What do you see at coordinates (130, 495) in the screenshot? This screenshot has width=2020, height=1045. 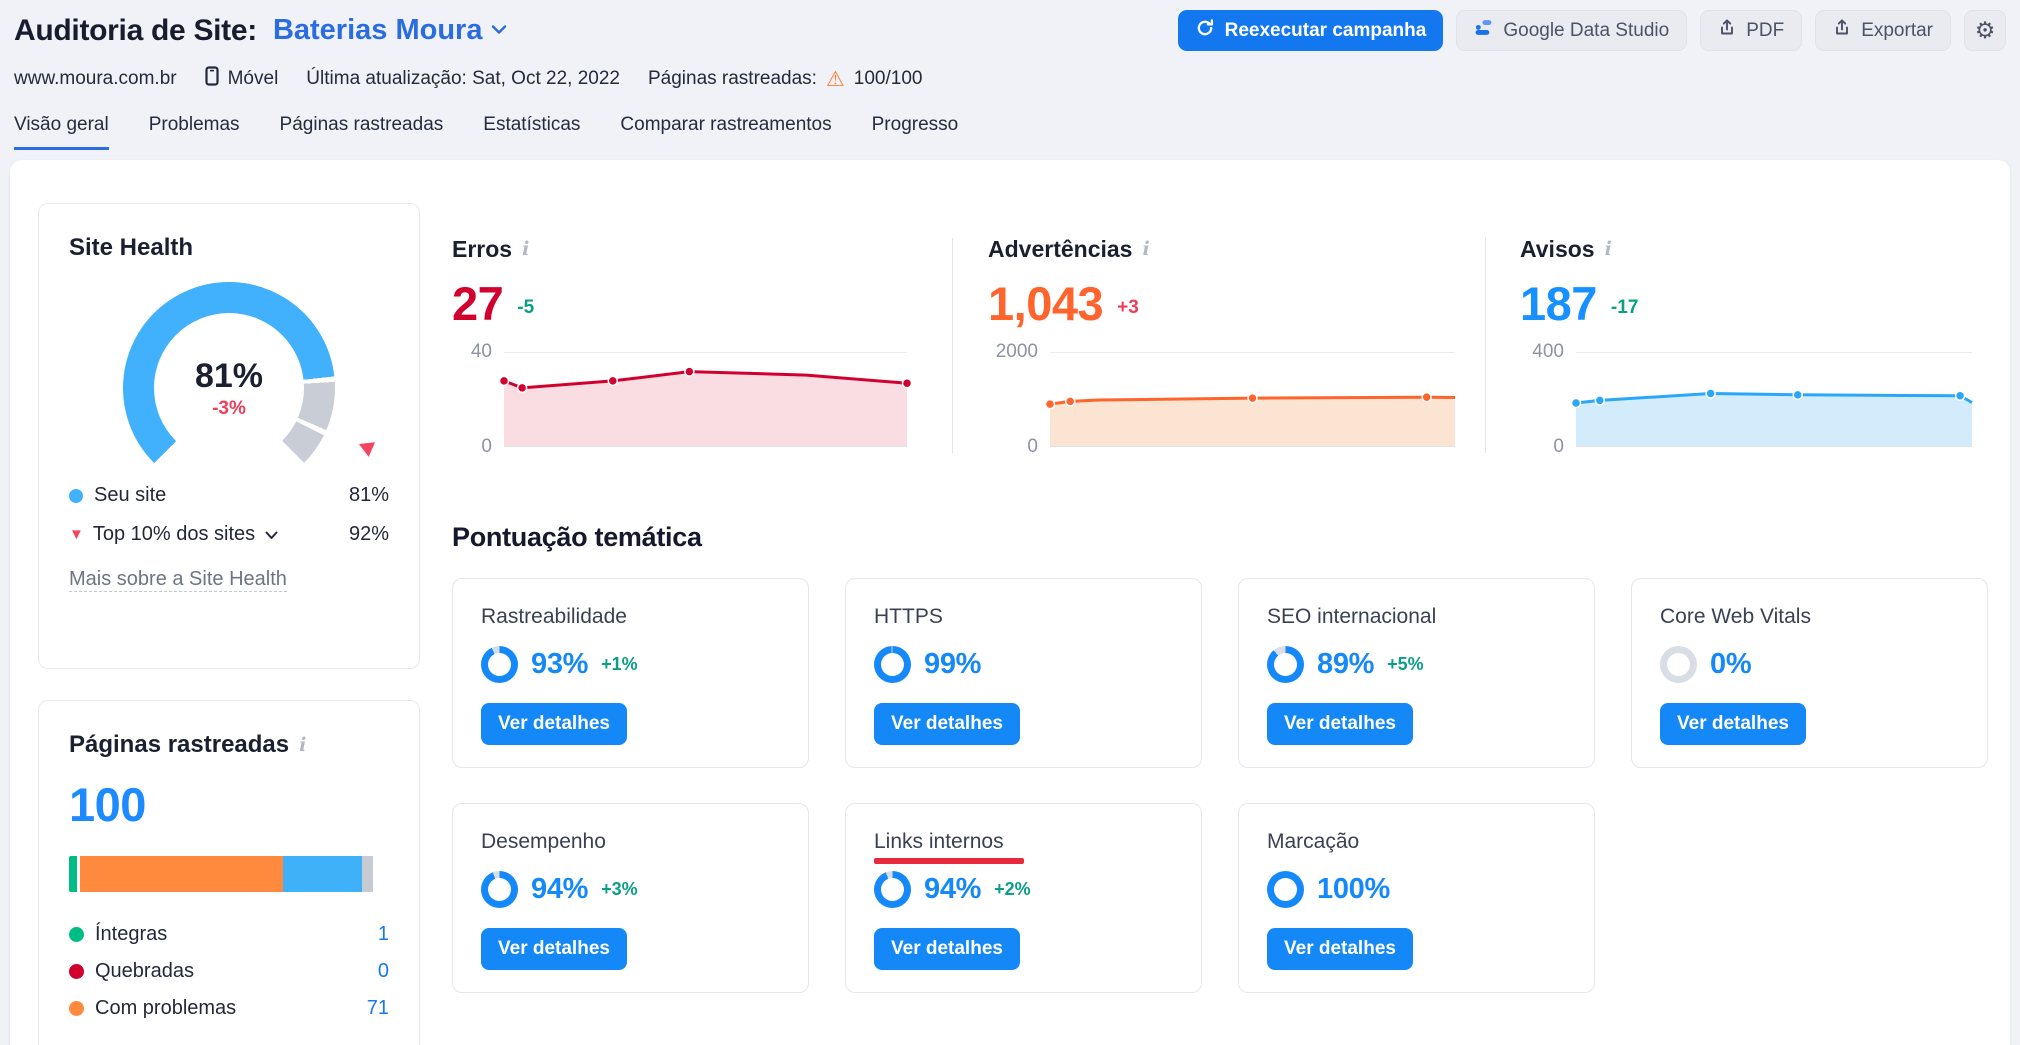 I see `legend-label: Seu site` at bounding box center [130, 495].